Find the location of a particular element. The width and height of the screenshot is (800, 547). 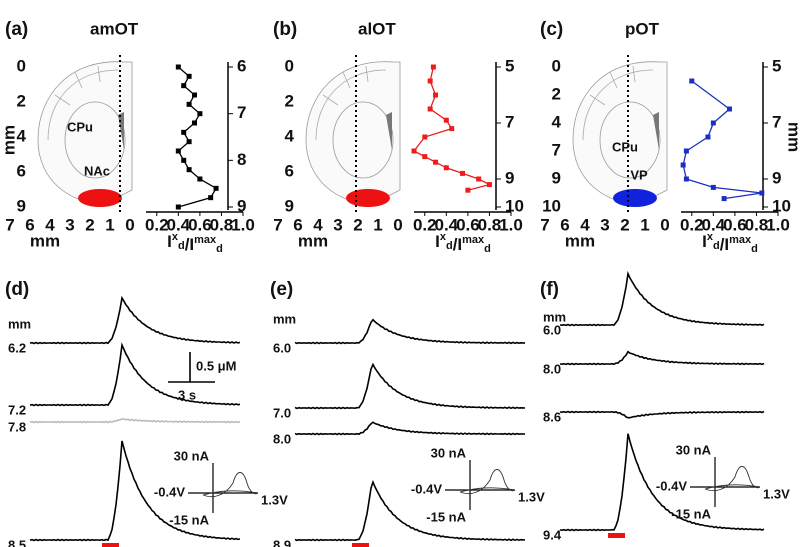

profile-line is located at coordinates (722, 140).